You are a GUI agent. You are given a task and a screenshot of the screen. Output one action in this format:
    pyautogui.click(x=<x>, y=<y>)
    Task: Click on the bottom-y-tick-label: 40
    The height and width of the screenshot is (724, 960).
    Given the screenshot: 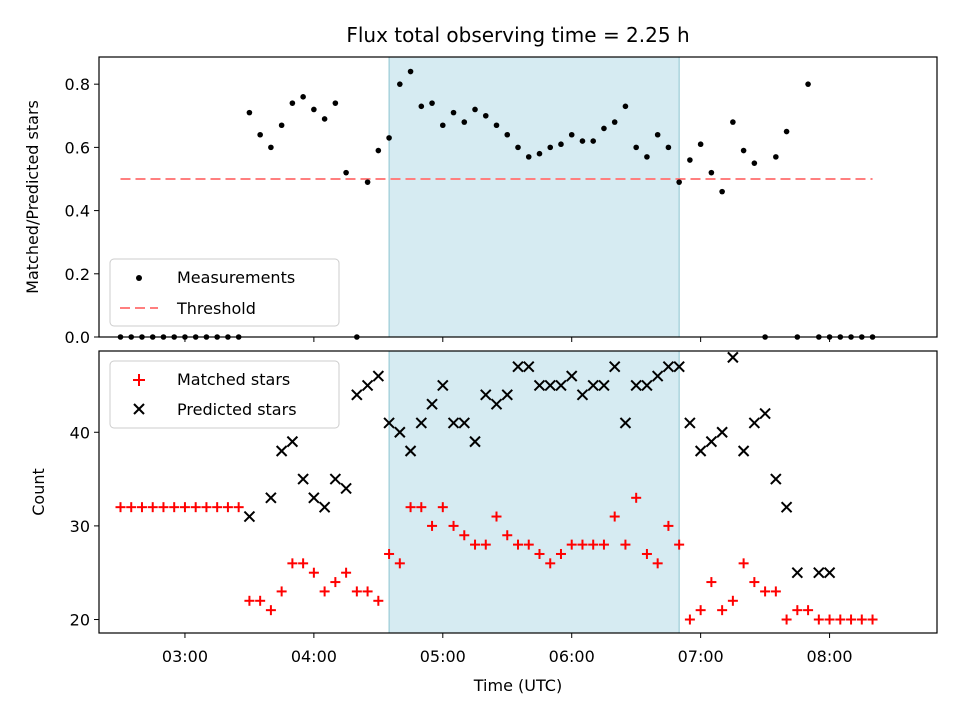 What is the action you would take?
    pyautogui.click(x=80, y=432)
    